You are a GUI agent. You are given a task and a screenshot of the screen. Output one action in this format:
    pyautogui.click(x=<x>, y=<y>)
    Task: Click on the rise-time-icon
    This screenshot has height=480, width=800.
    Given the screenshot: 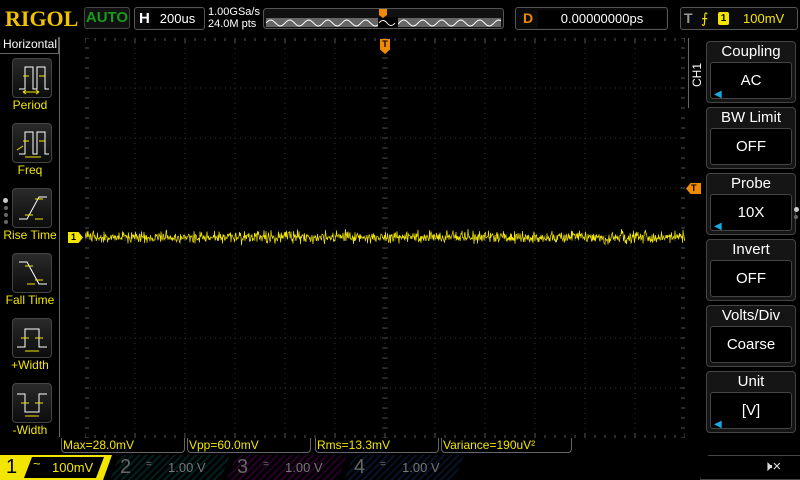 What is the action you would take?
    pyautogui.click(x=33, y=209)
    